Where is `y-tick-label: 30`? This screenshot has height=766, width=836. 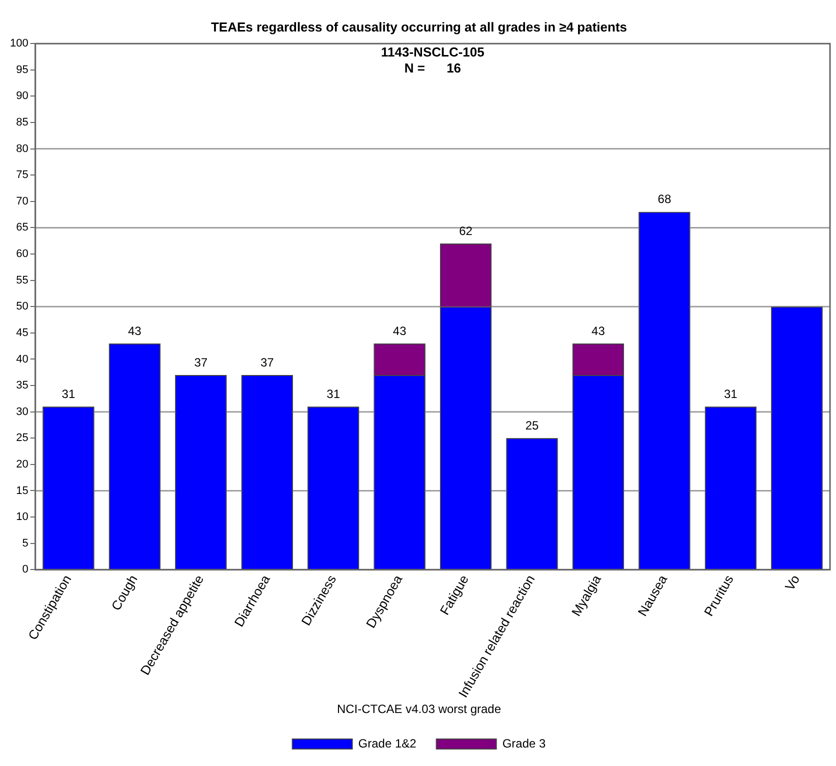
y-tick-label: 30 is located at coordinates (22, 412).